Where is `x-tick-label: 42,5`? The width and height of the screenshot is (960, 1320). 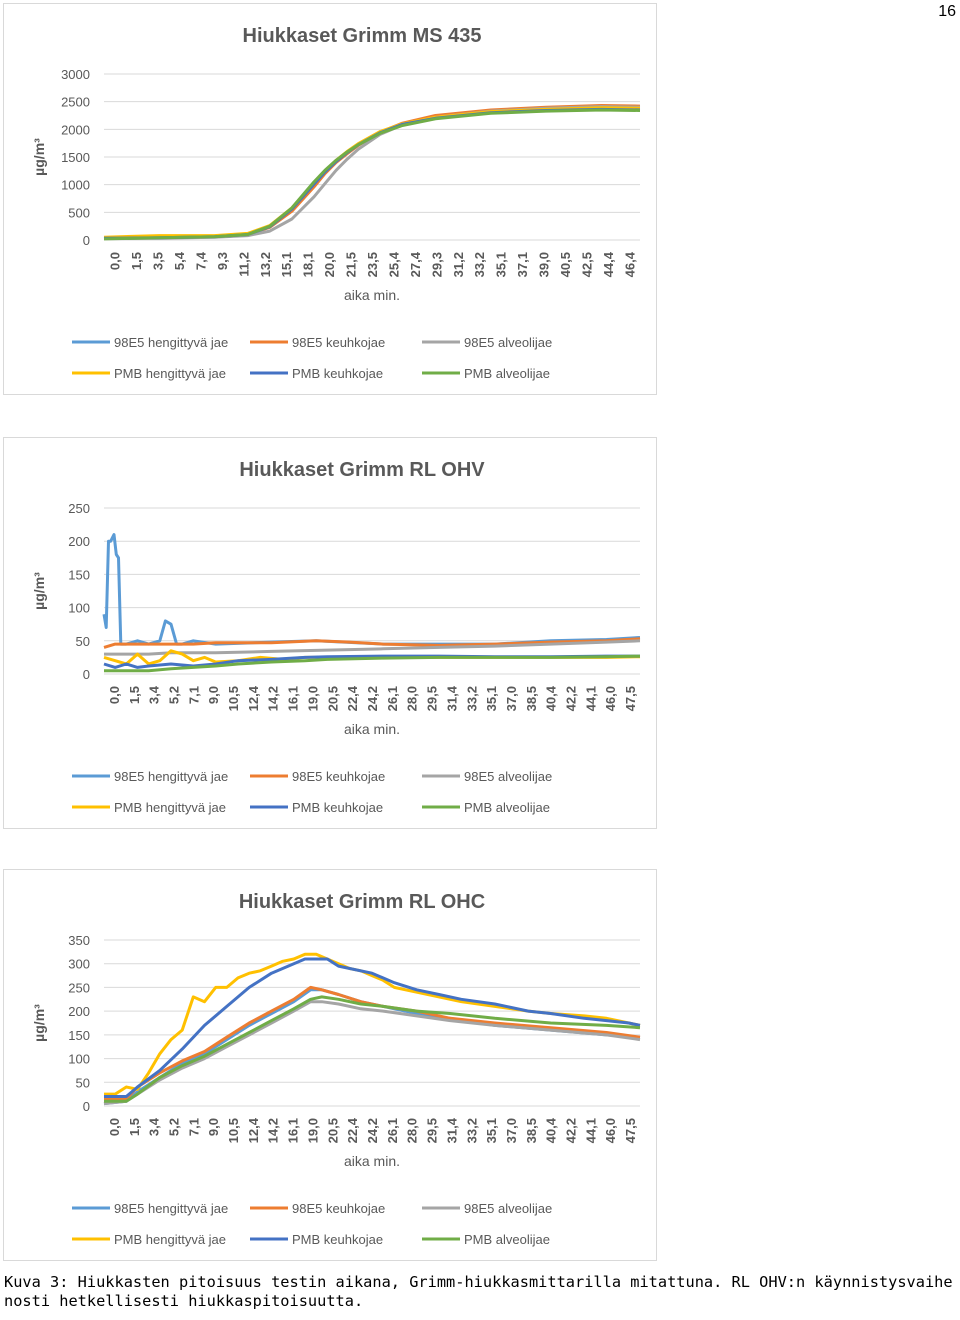 x-tick-label: 42,5 is located at coordinates (586, 264).